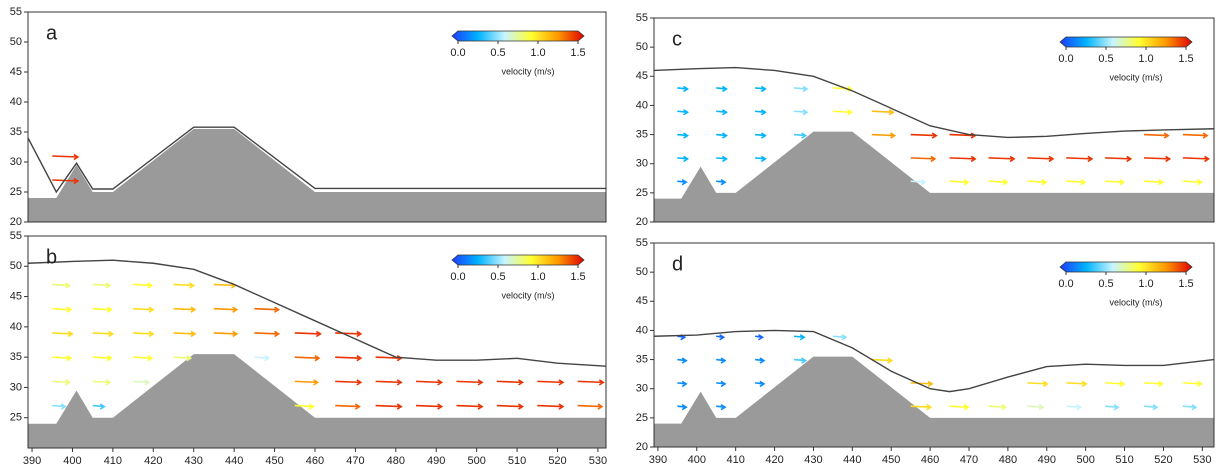 This screenshot has width=1228, height=475. What do you see at coordinates (598, 461) in the screenshot?
I see `x-tick-label: 530` at bounding box center [598, 461].